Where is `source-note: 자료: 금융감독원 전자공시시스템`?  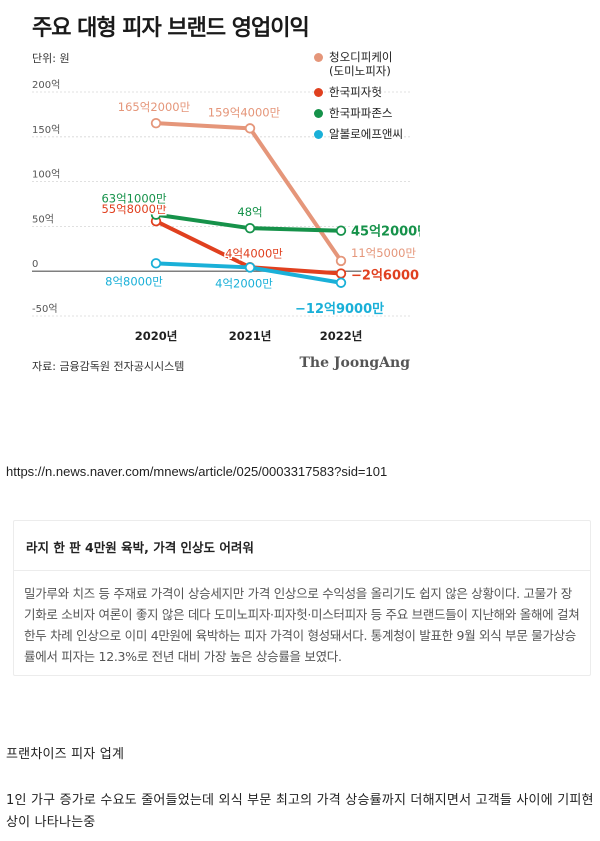
source-note: 자료: 금융감독원 전자공시시스템 is located at coordinates (108, 366).